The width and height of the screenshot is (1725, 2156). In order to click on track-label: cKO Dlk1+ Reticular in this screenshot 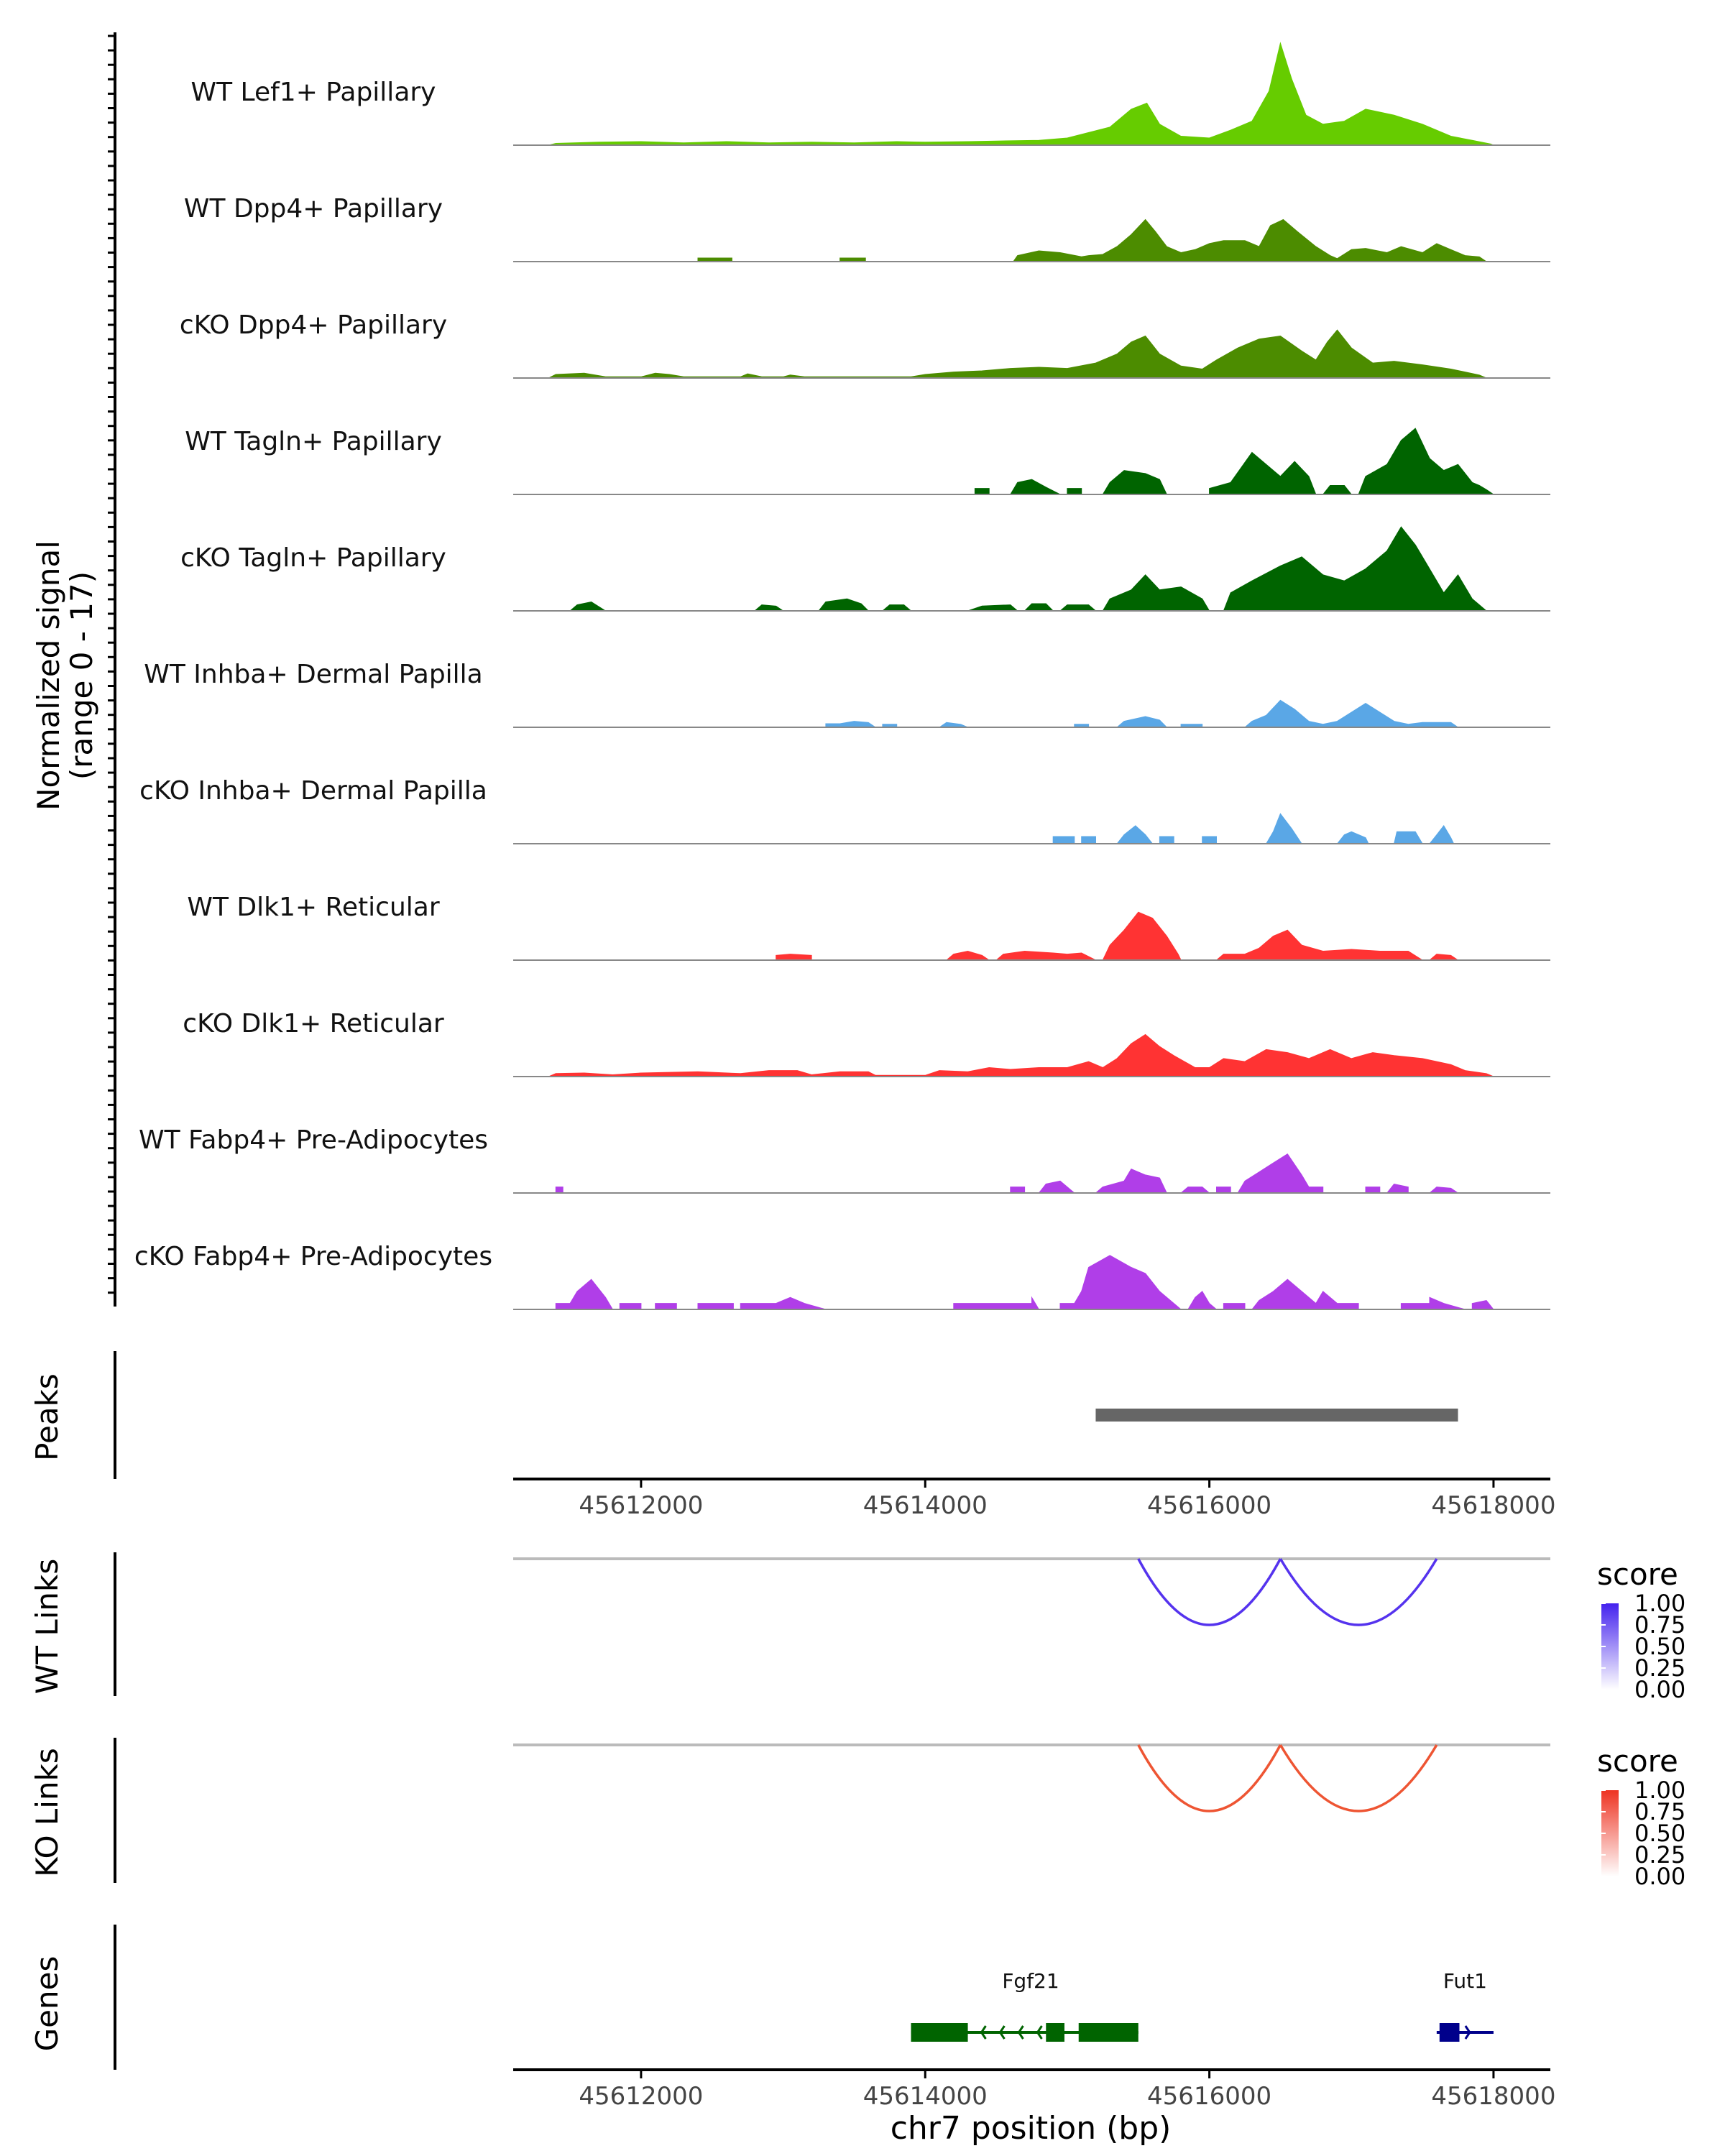, I will do `click(313, 1024)`.